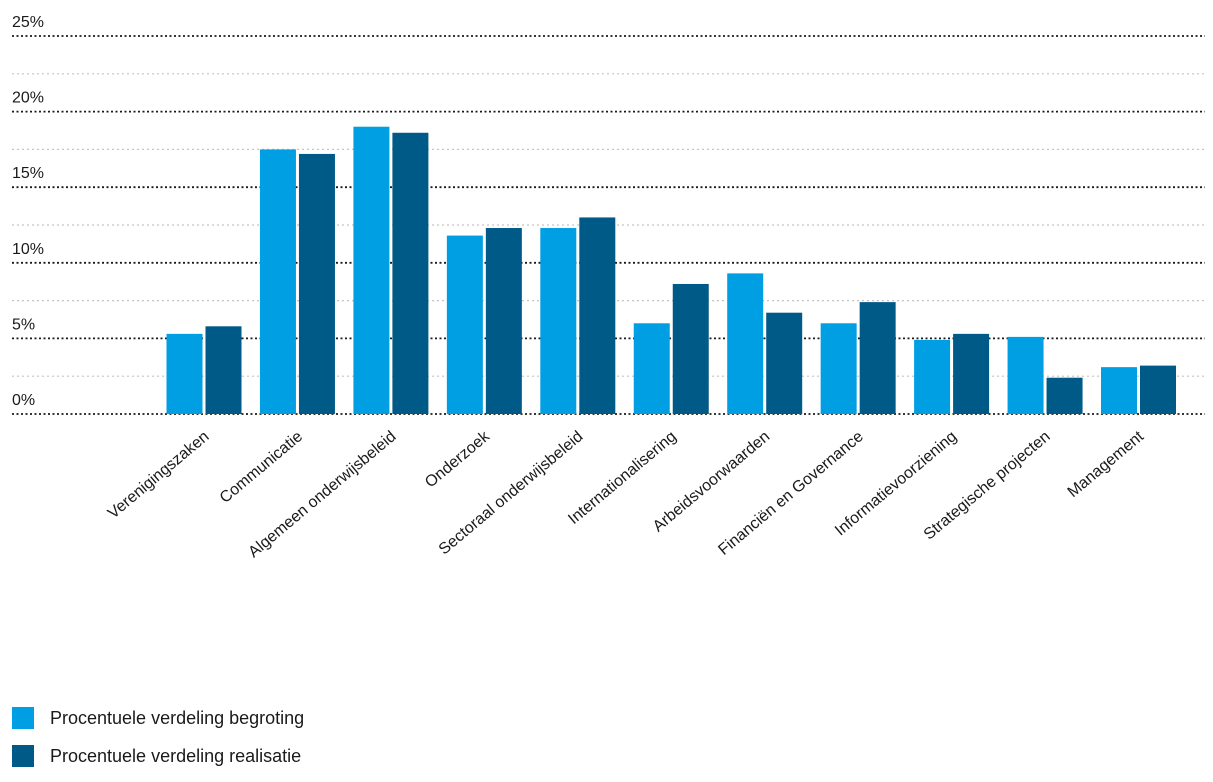 The width and height of the screenshot is (1213, 782). Describe the element at coordinates (177, 717) in the screenshot. I see `legend-label-begroting: Procentuele verdeling begroting` at that location.